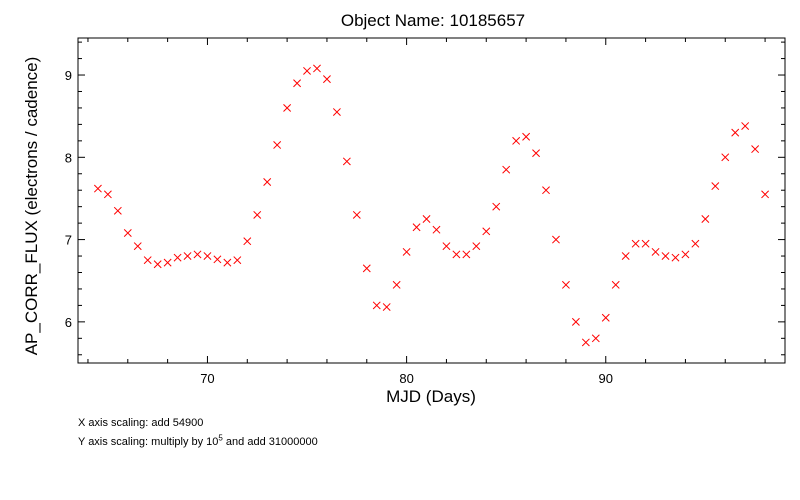 The image size is (800, 500). What do you see at coordinates (606, 378) in the screenshot?
I see `x-tick-label: 90` at bounding box center [606, 378].